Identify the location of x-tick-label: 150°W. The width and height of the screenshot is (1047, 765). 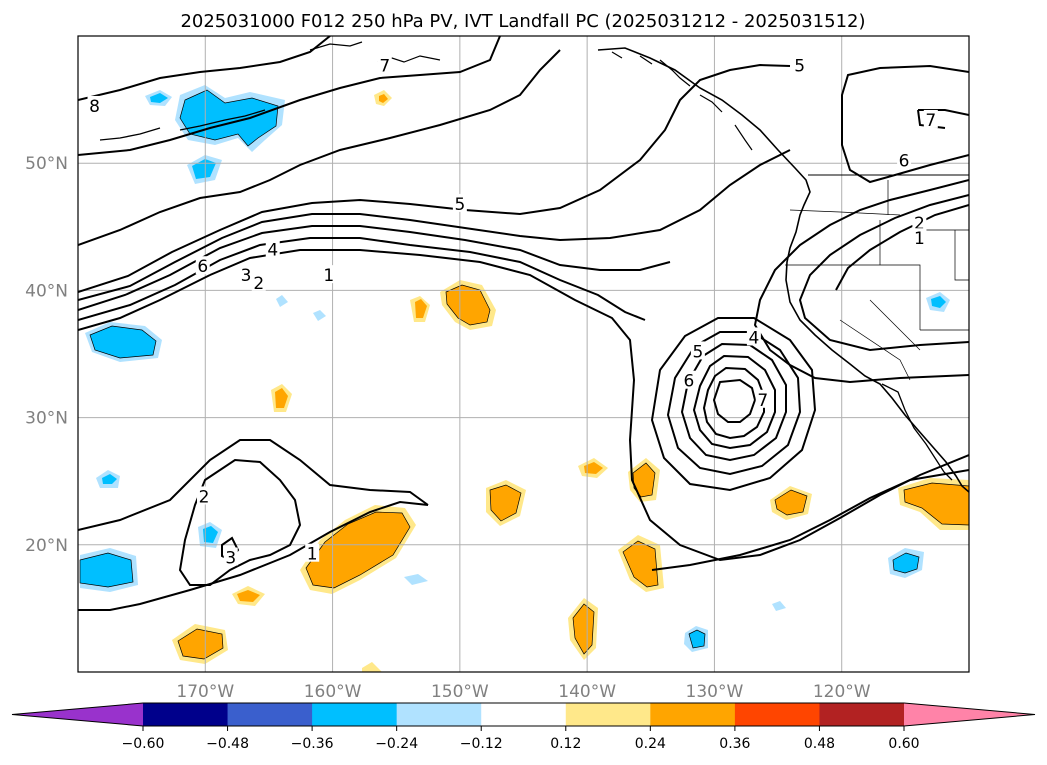
(460, 692).